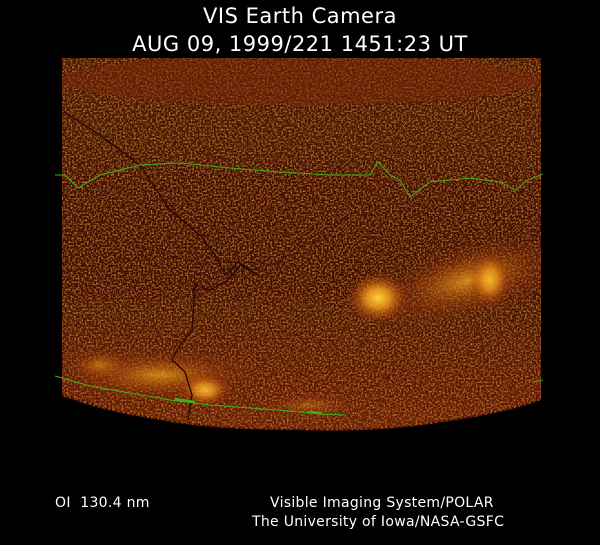 The height and width of the screenshot is (545, 600). Describe the element at coordinates (378, 522) in the screenshot. I see `institution-label: The University of Iowa/NASA-GSFC` at that location.